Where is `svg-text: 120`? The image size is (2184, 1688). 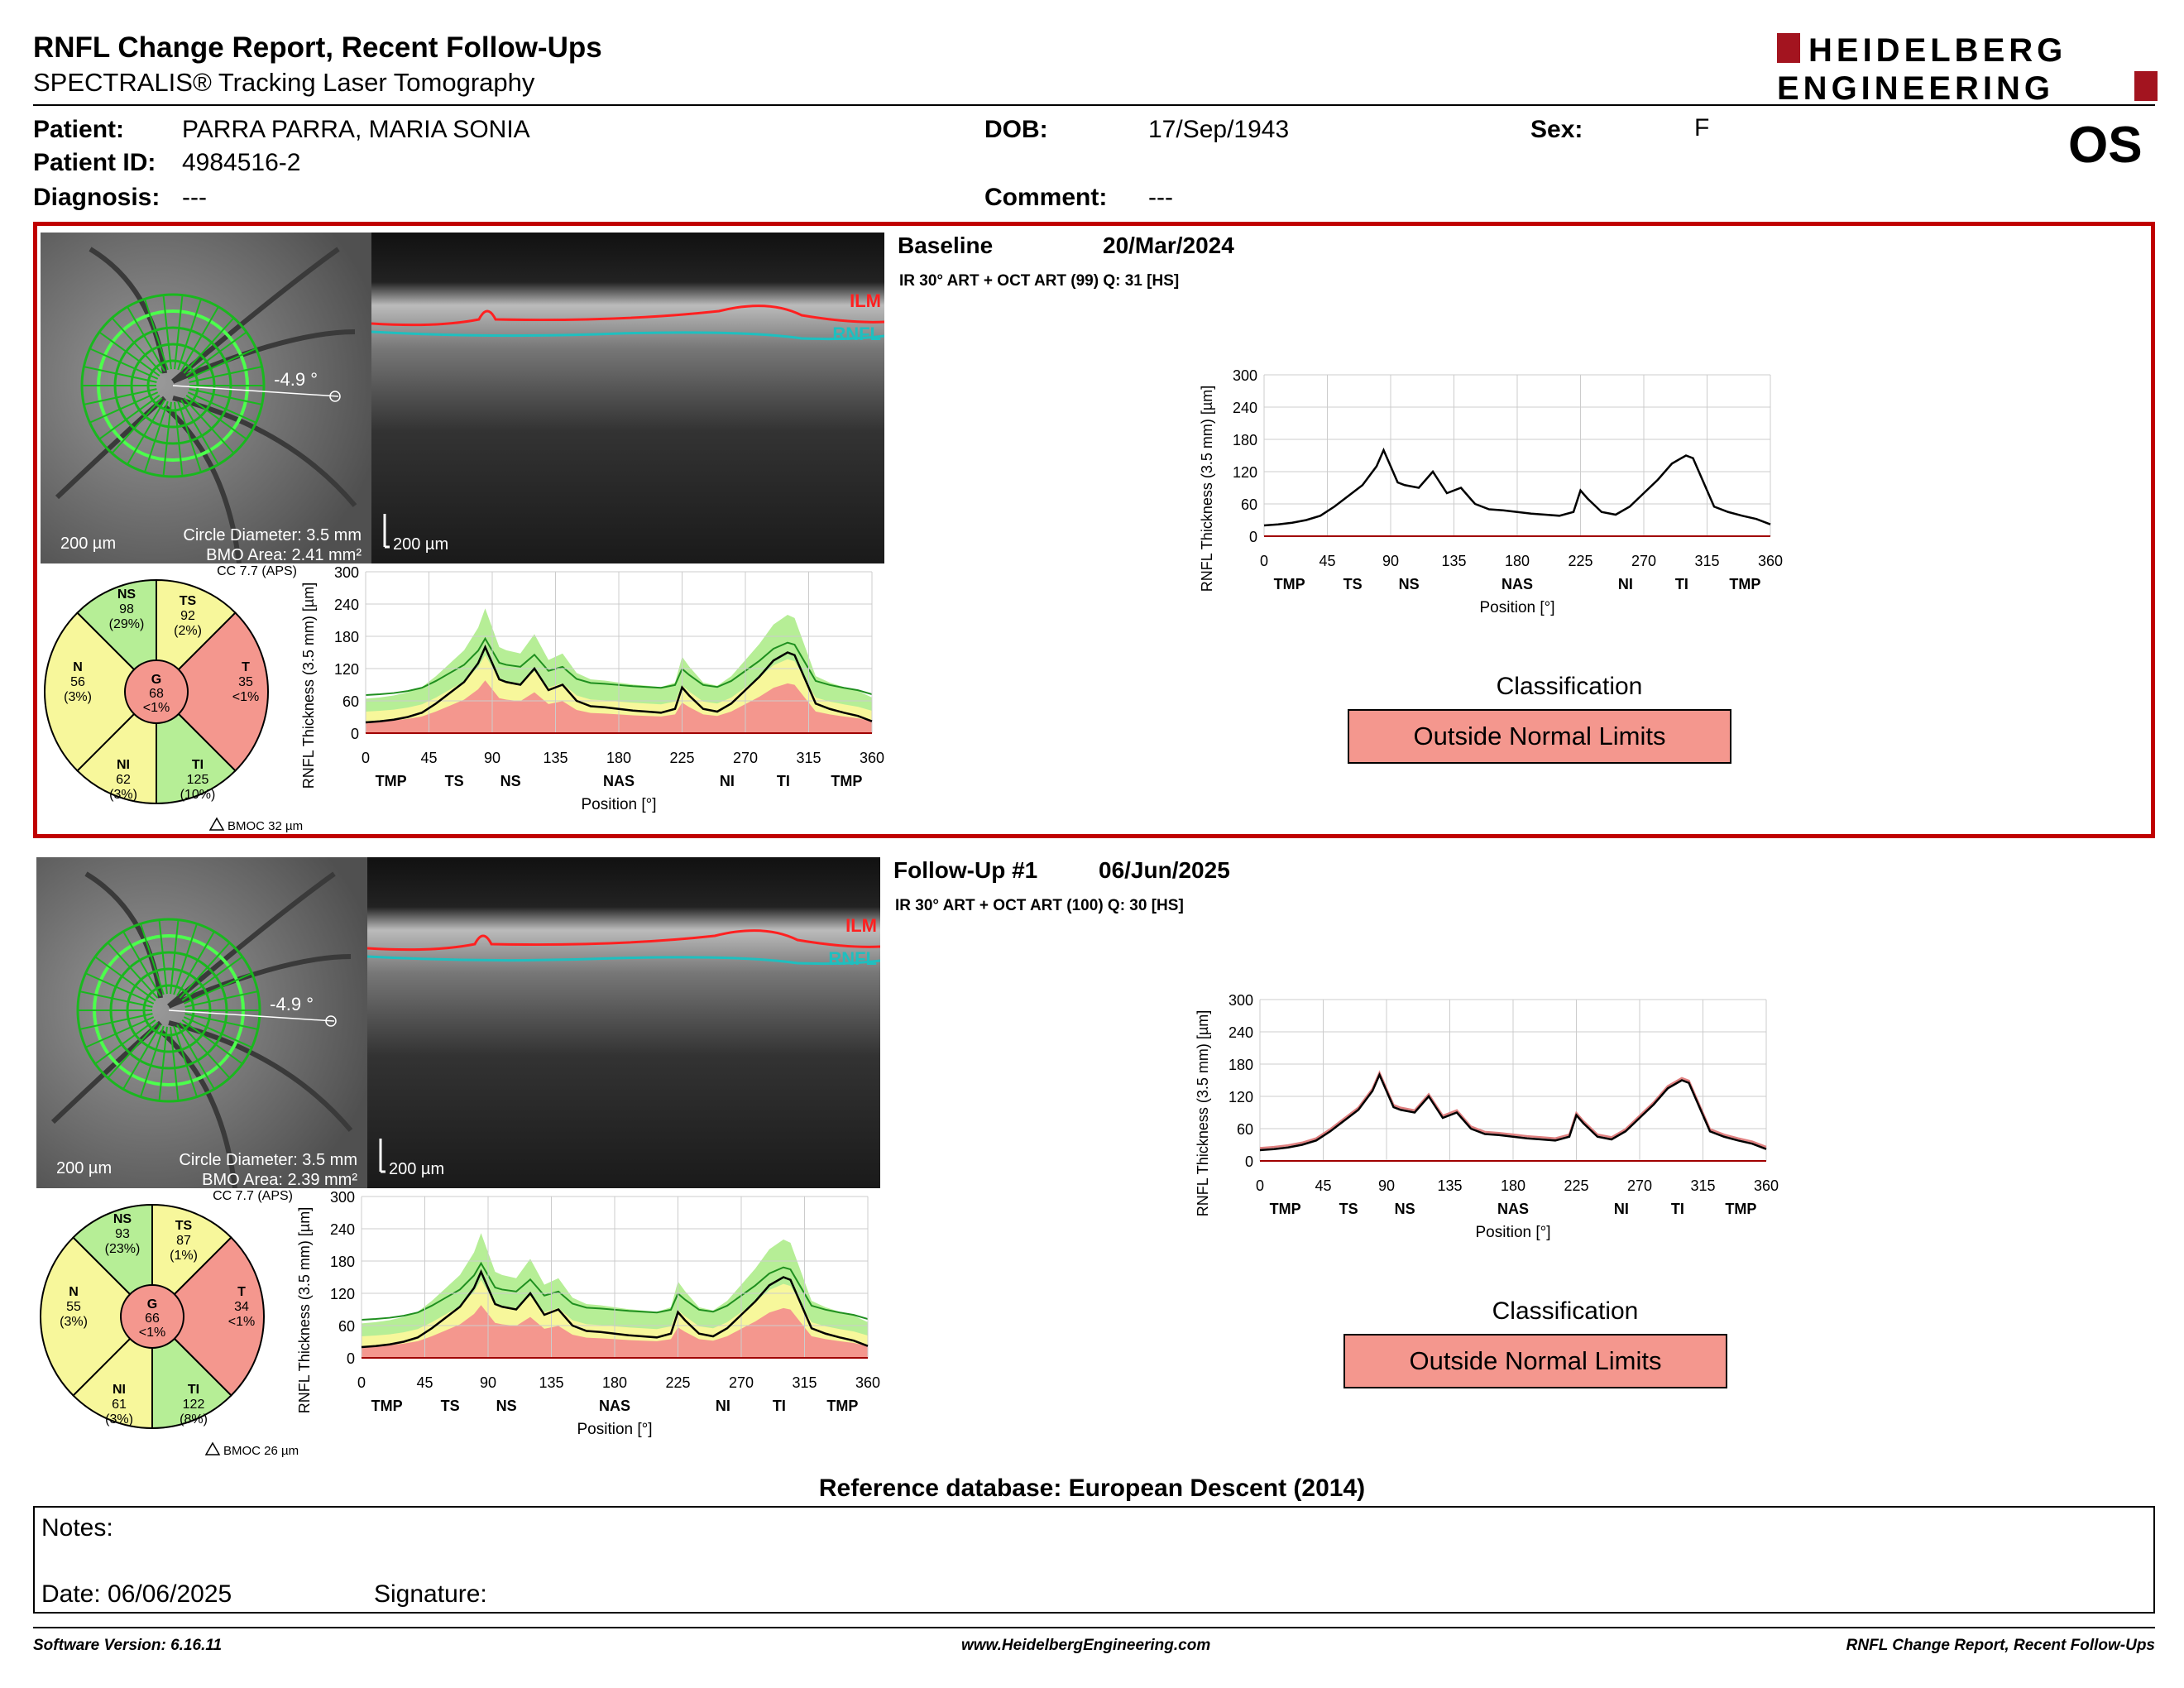 svg-text: 120 is located at coordinates (1240, 1097).